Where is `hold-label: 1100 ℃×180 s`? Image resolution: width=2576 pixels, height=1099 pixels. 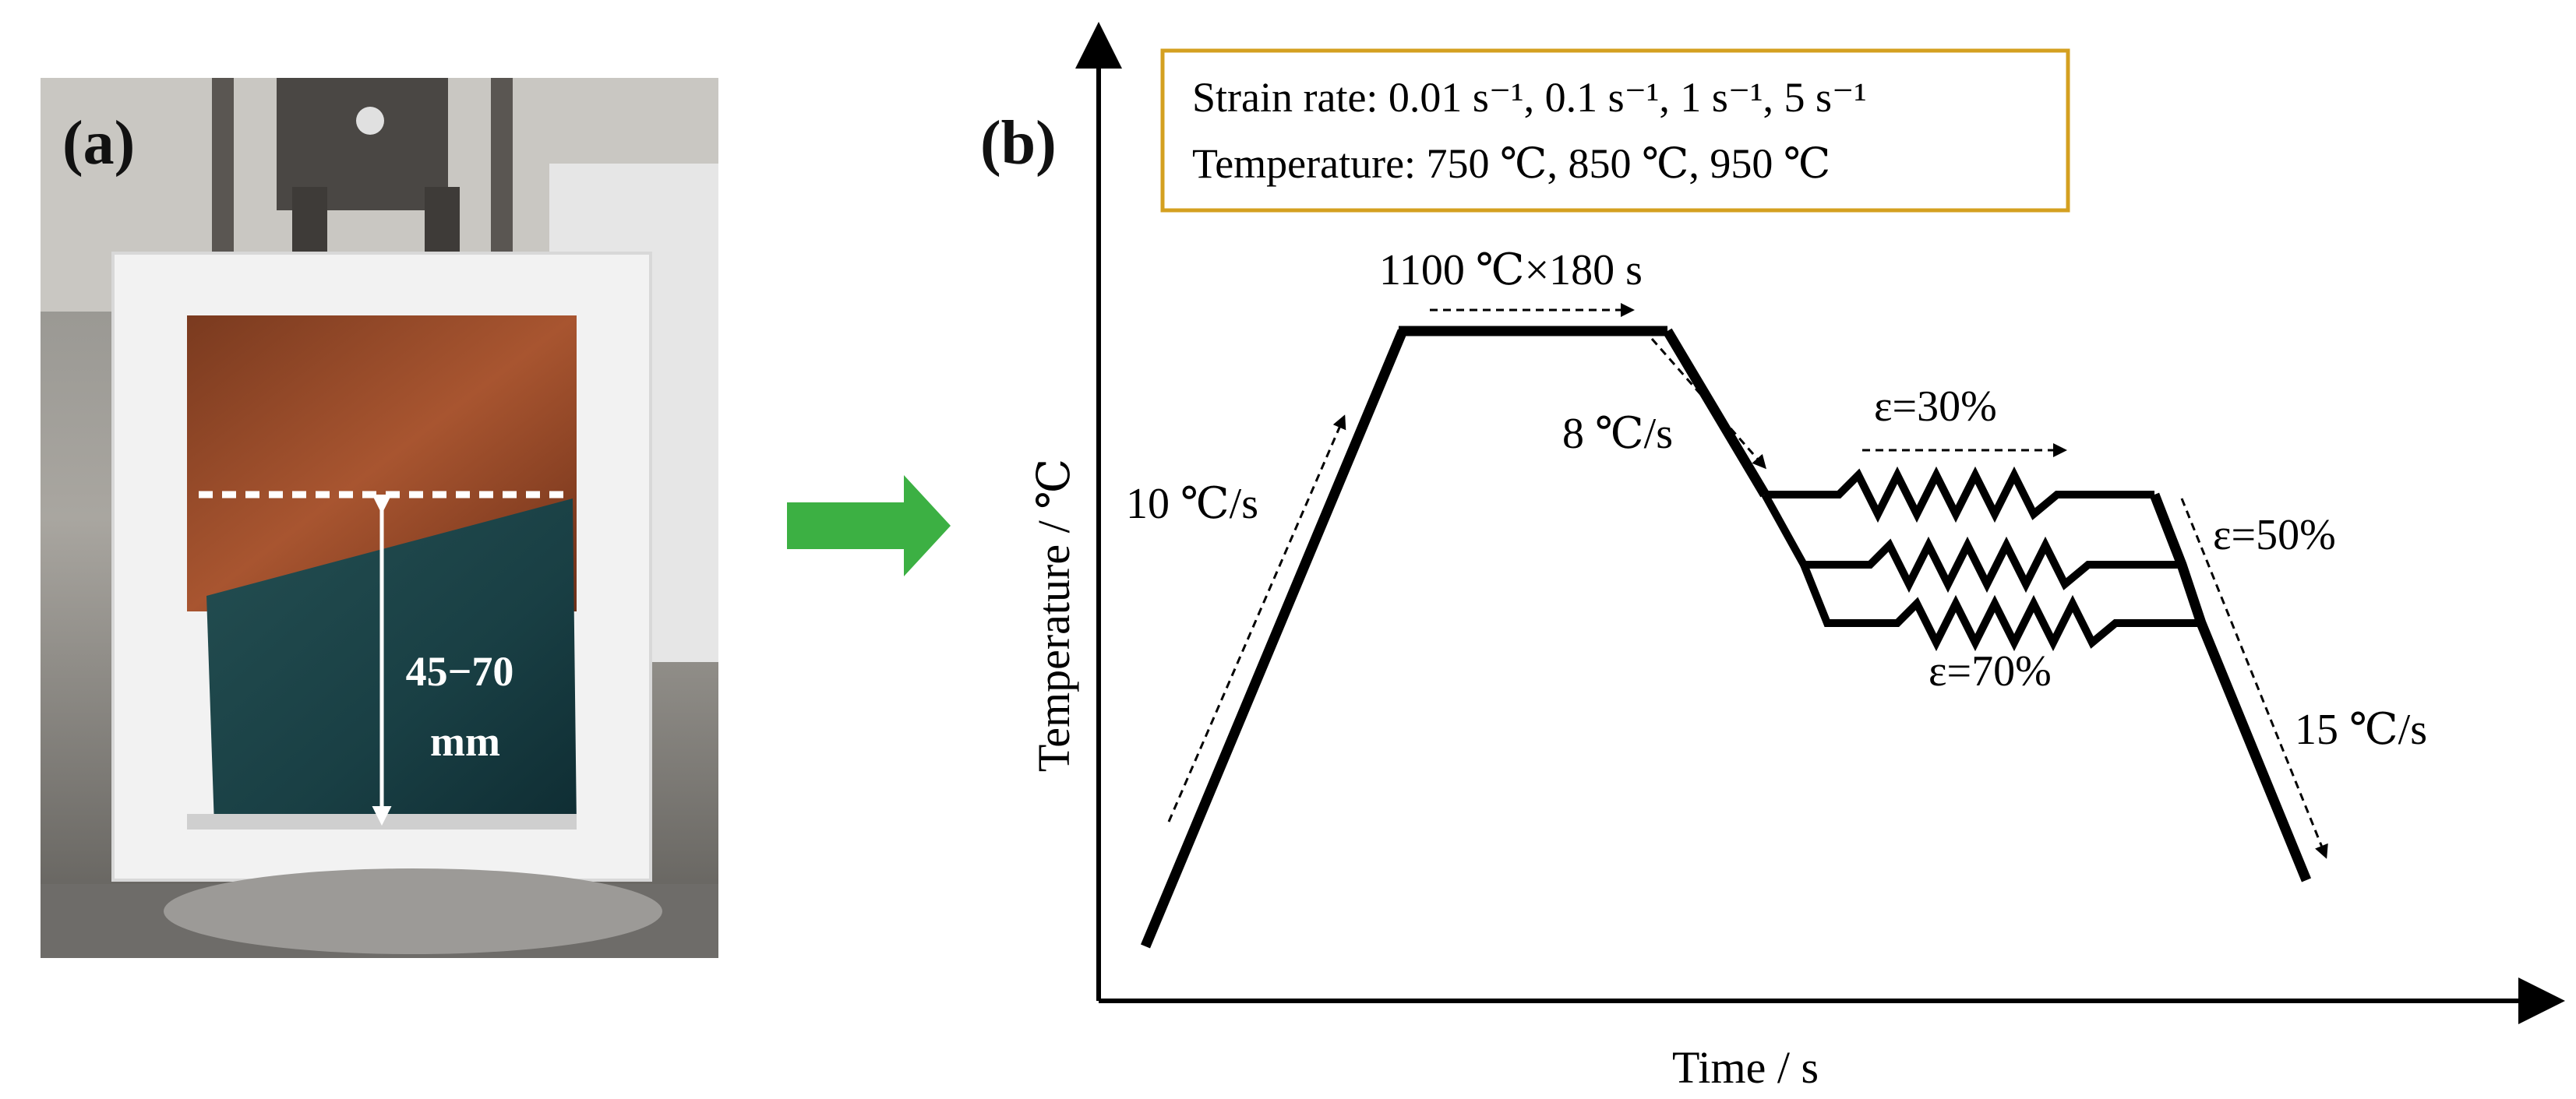
hold-label: 1100 ℃×180 s is located at coordinates (1511, 270).